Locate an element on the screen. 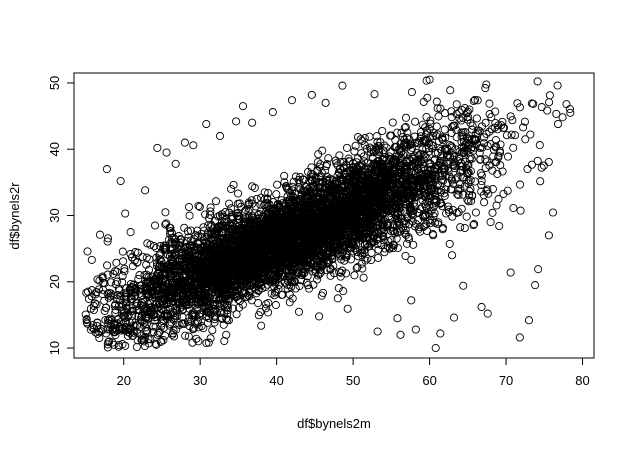  y-tick-label: 20 is located at coordinates (54, 282).